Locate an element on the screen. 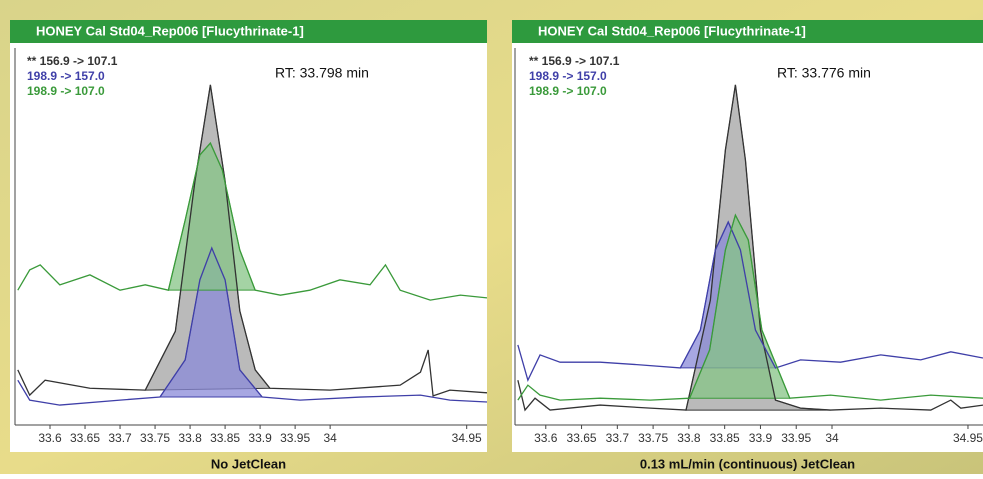  caption: 0.13 mL/min (continuous) JetClean is located at coordinates (747, 463).